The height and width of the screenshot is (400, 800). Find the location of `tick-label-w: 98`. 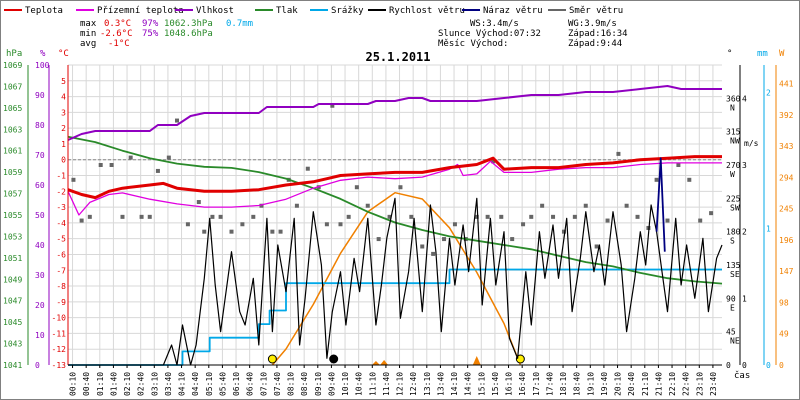

tick-label-w: 98 is located at coordinates (784, 302).